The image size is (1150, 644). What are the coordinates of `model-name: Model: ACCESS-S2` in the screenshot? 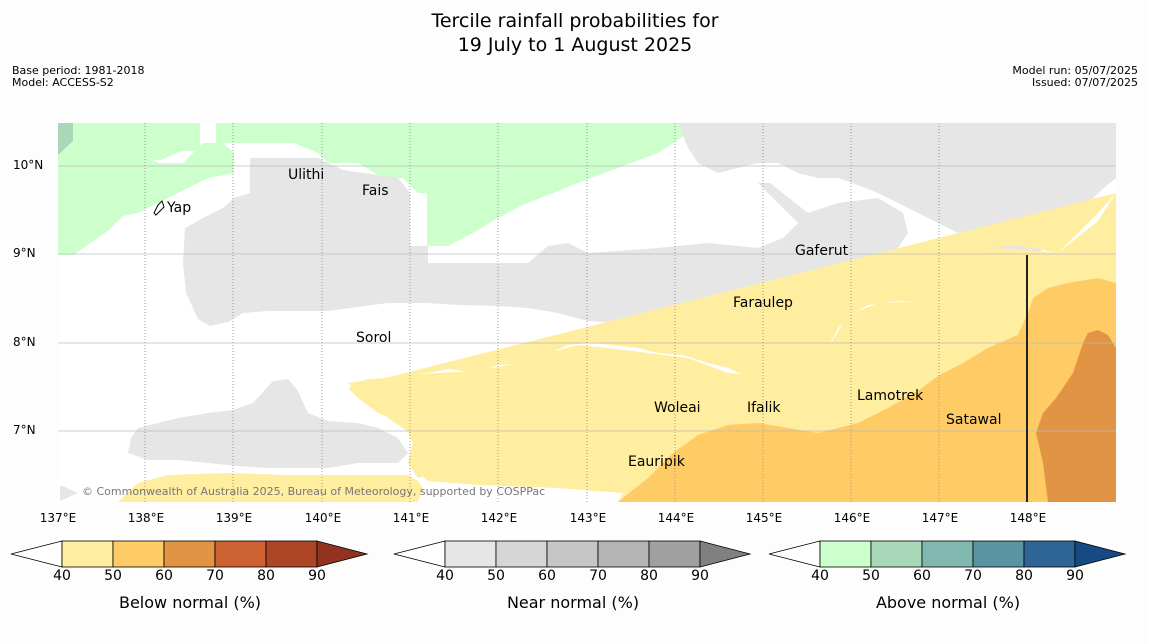 It's located at (63, 82).